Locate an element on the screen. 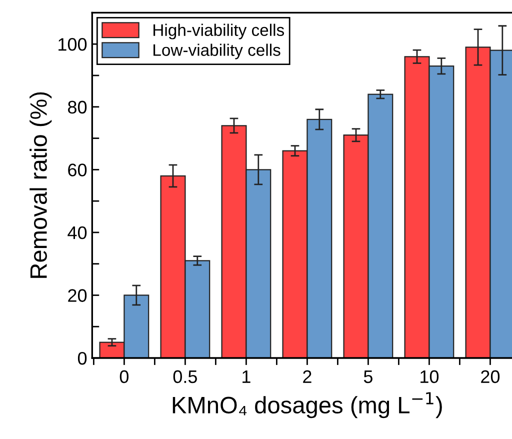 The width and height of the screenshot is (512, 439). legend-label: Low-viability cells is located at coordinates (217, 52).